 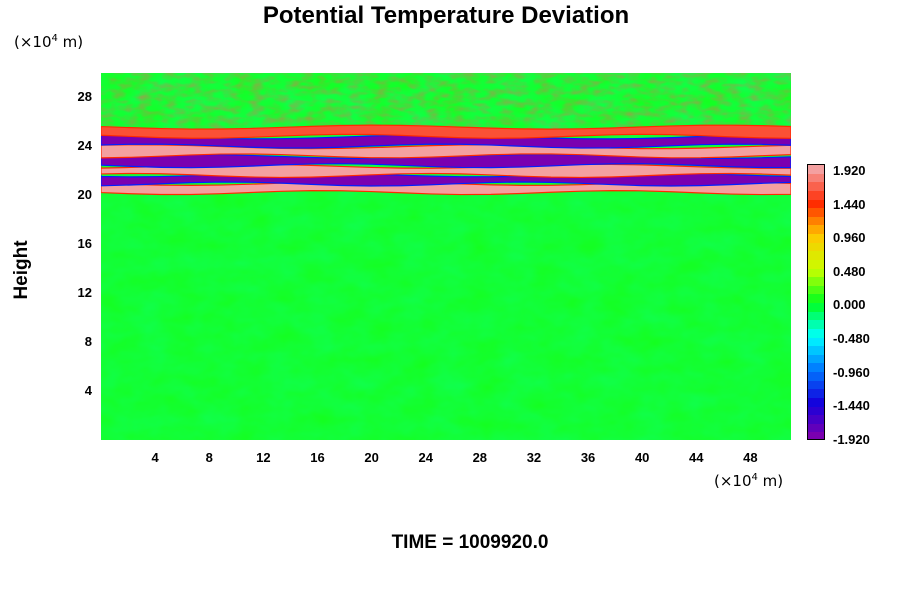 What do you see at coordinates (371, 457) in the screenshot?
I see `x-tick-label: 20` at bounding box center [371, 457].